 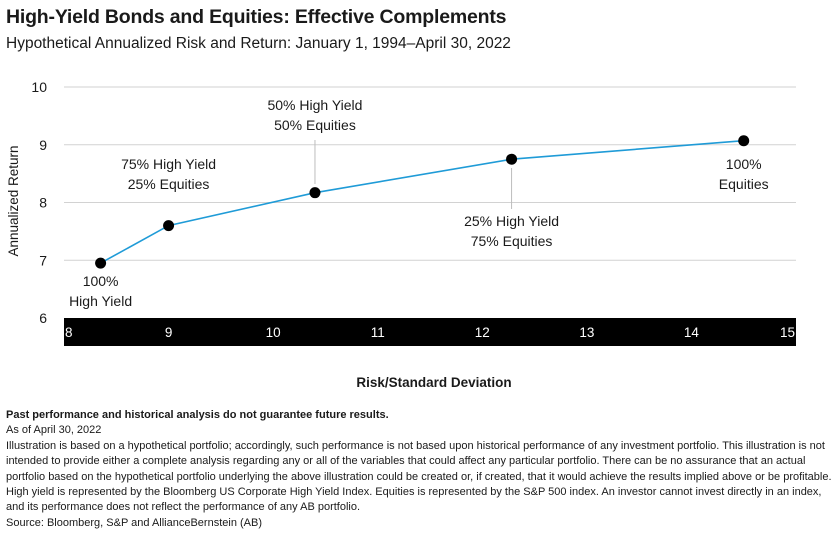 I want to click on point-label-3-line-1: 75% Equities, so click(x=512, y=241).